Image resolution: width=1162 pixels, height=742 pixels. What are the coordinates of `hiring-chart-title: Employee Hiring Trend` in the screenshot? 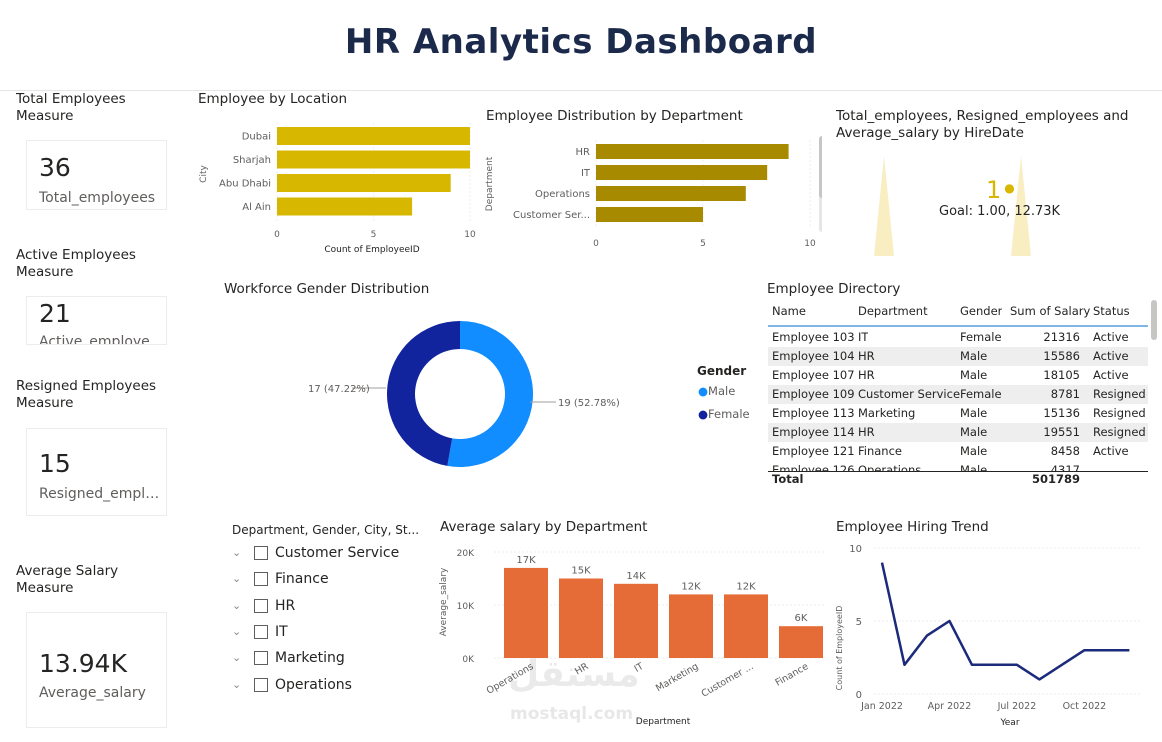 It's located at (912, 527).